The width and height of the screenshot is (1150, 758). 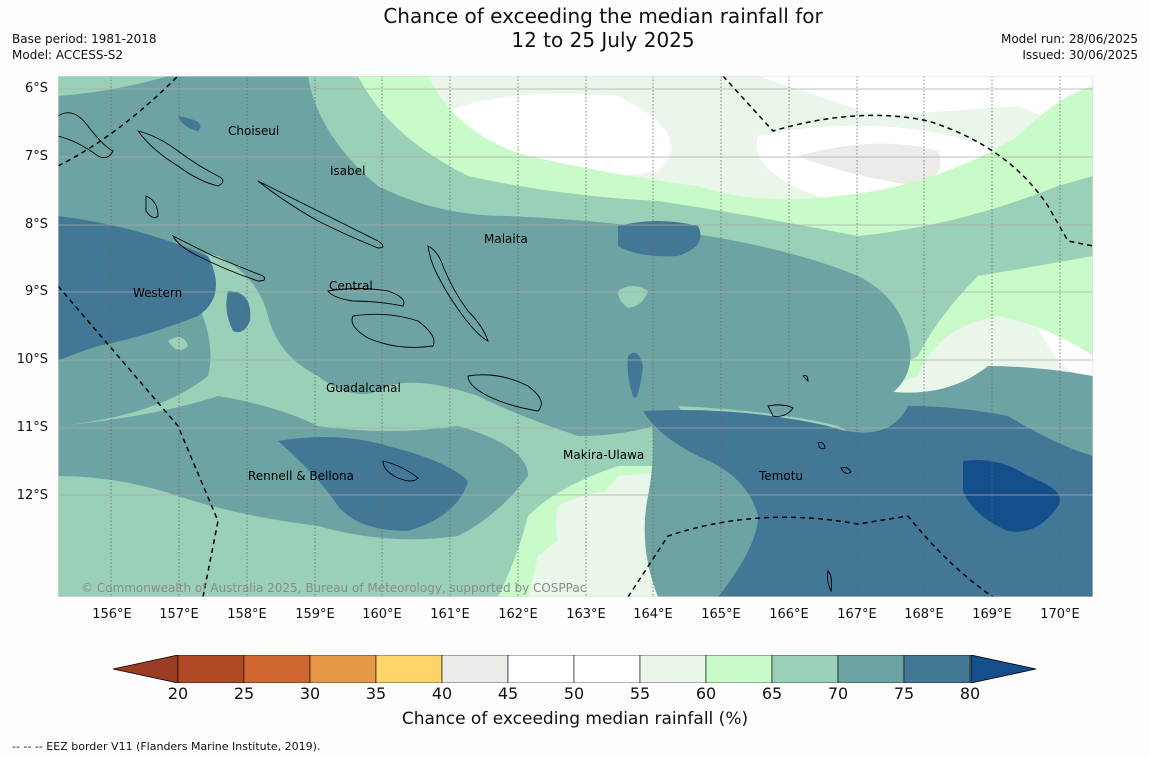 What do you see at coordinates (574, 693) in the screenshot?
I see `colorbar-tick-label: 50` at bounding box center [574, 693].